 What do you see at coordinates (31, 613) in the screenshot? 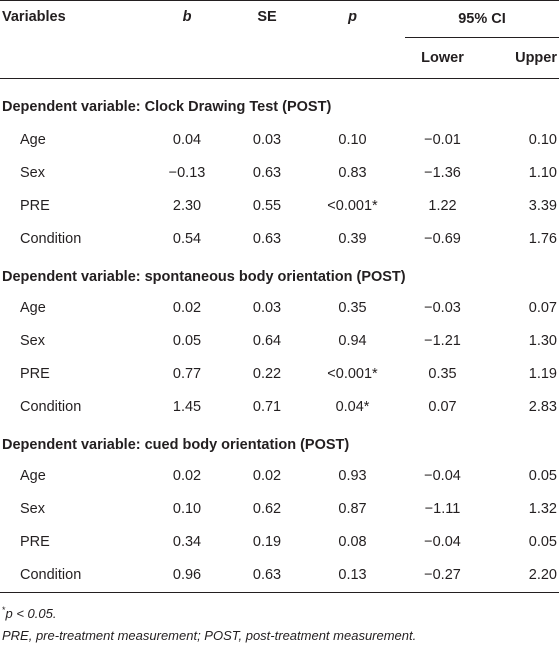
I see `significance-text: p < 0.05.` at bounding box center [31, 613].